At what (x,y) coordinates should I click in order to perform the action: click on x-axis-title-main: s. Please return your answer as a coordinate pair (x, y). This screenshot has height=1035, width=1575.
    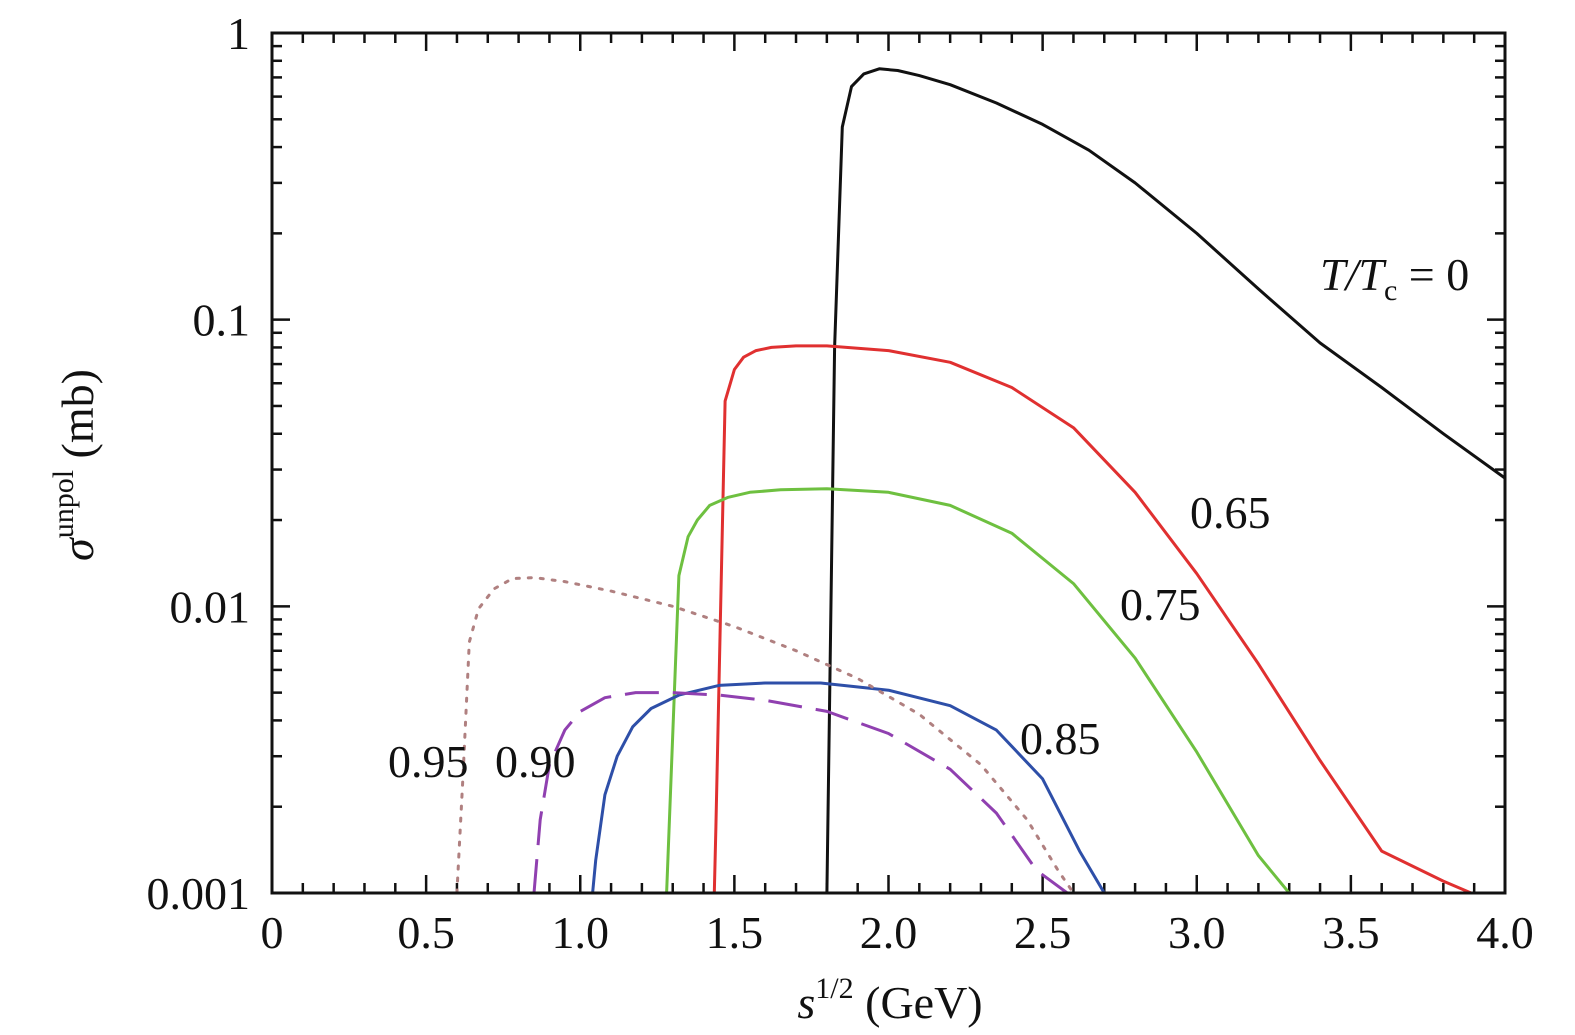
    Looking at the image, I should click on (806, 1002).